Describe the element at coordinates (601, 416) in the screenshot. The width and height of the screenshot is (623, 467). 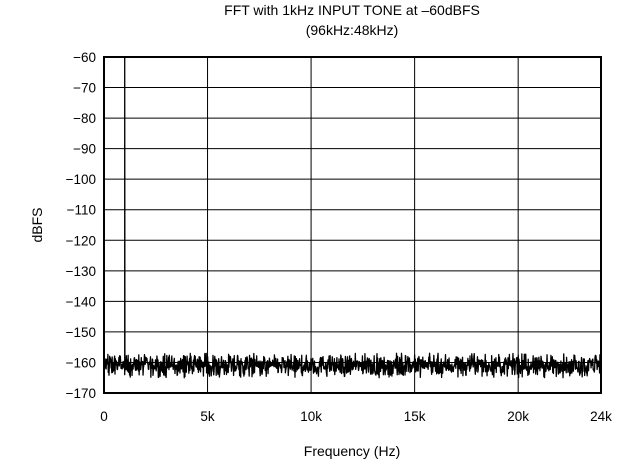
I see `x-tick-label: 24k` at that location.